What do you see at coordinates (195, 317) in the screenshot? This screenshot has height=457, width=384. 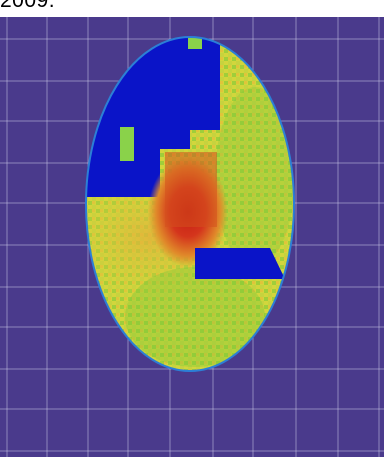 I see `green-zone-lower` at bounding box center [195, 317].